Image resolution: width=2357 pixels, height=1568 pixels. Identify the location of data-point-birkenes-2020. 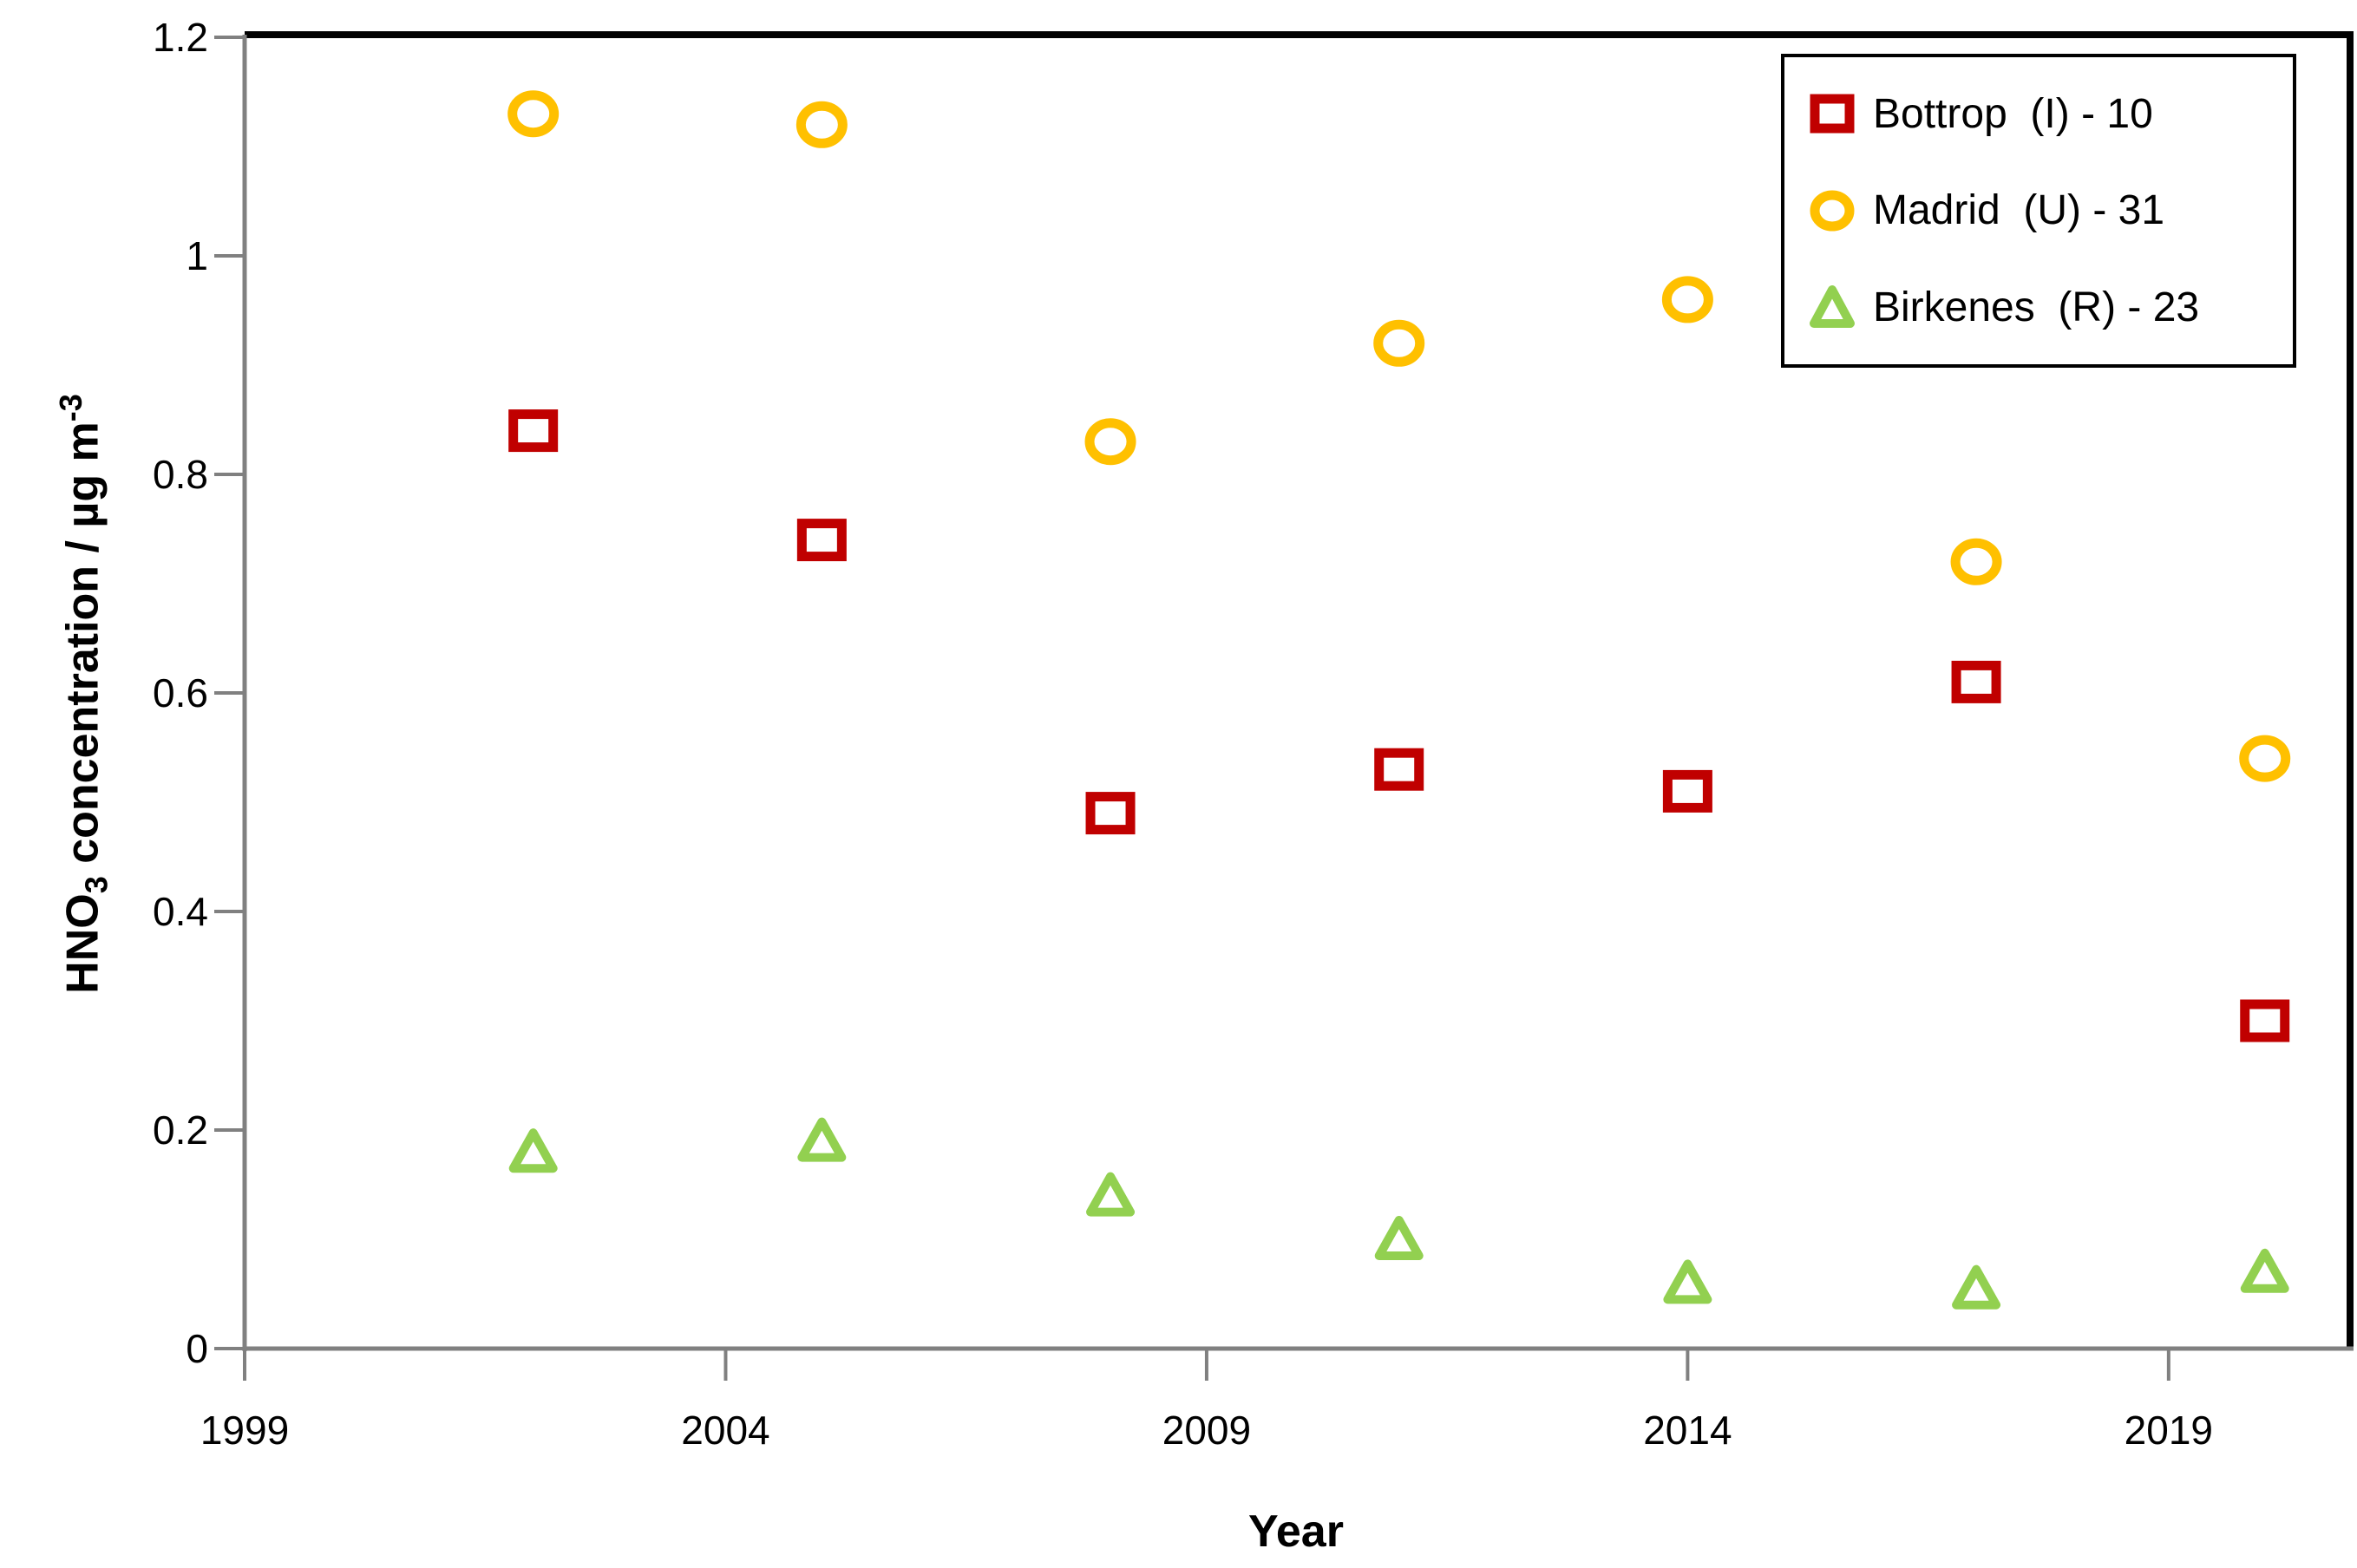
(2264, 1270).